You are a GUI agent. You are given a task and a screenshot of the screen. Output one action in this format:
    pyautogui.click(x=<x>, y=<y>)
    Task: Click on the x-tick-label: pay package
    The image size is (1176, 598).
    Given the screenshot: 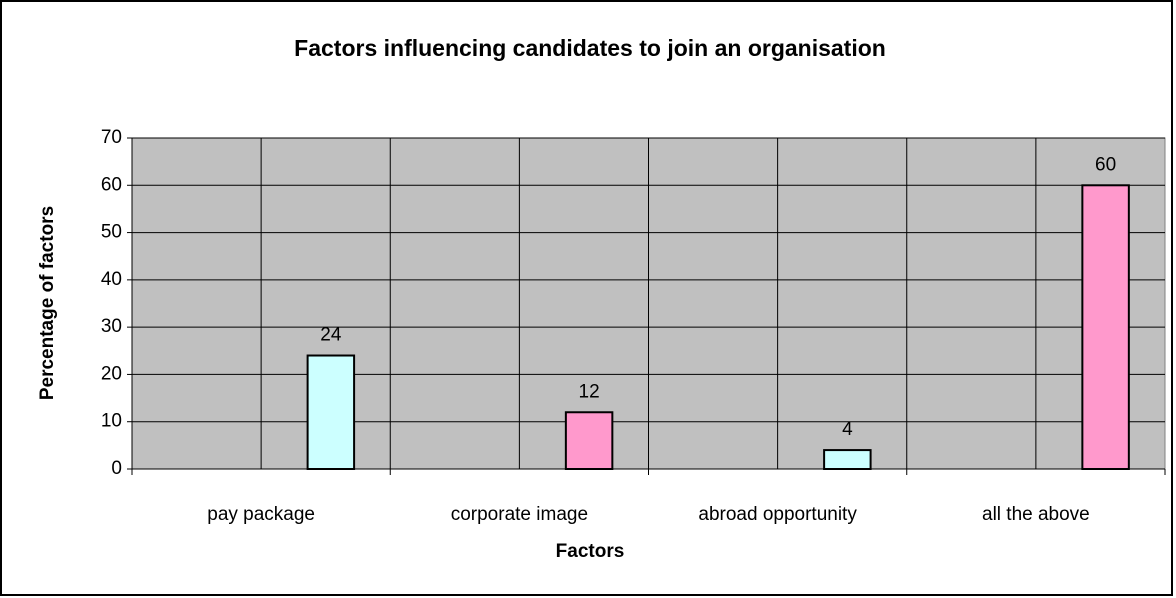 What is the action you would take?
    pyautogui.click(x=261, y=514)
    